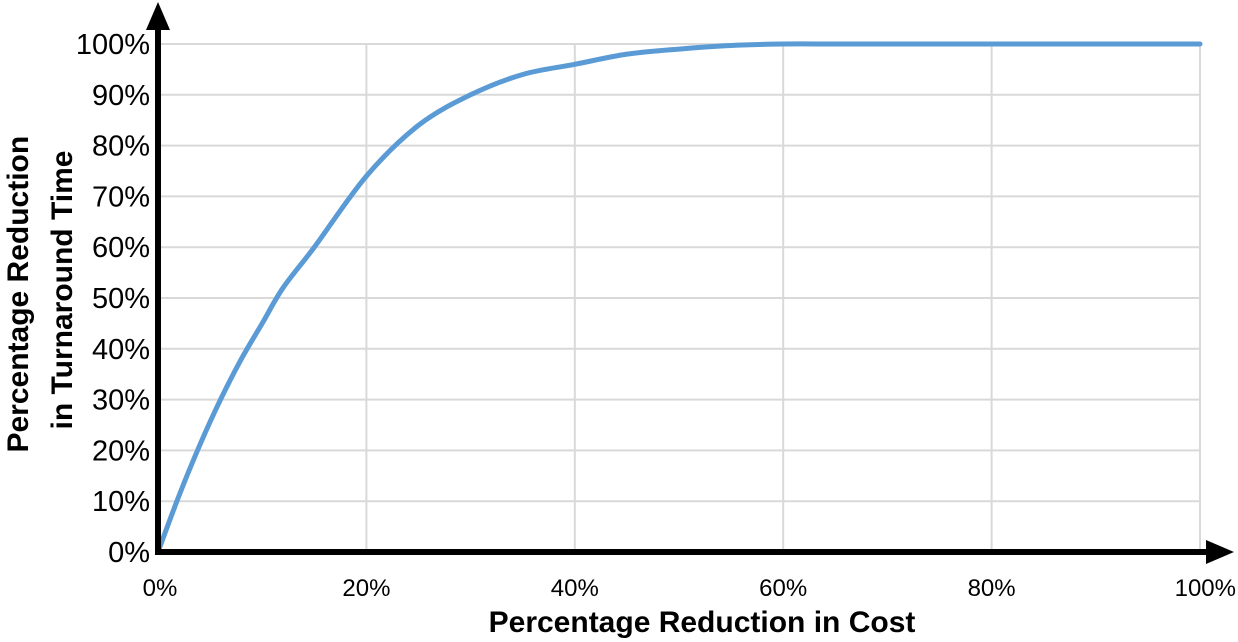 This screenshot has height=642, width=1238. Describe the element at coordinates (18, 294) in the screenshot. I see `y-axis-title-line-1: Percentage Reduction` at that location.